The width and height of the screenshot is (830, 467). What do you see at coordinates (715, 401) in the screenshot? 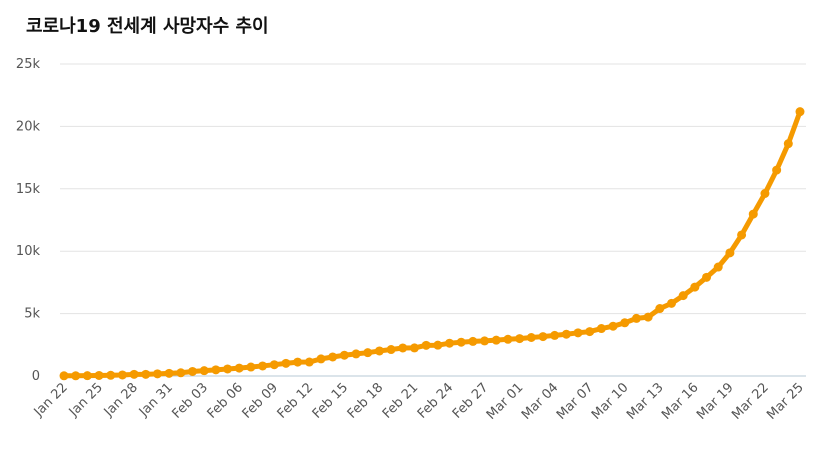
I see `x-tick-label: Mar 19` at bounding box center [715, 401].